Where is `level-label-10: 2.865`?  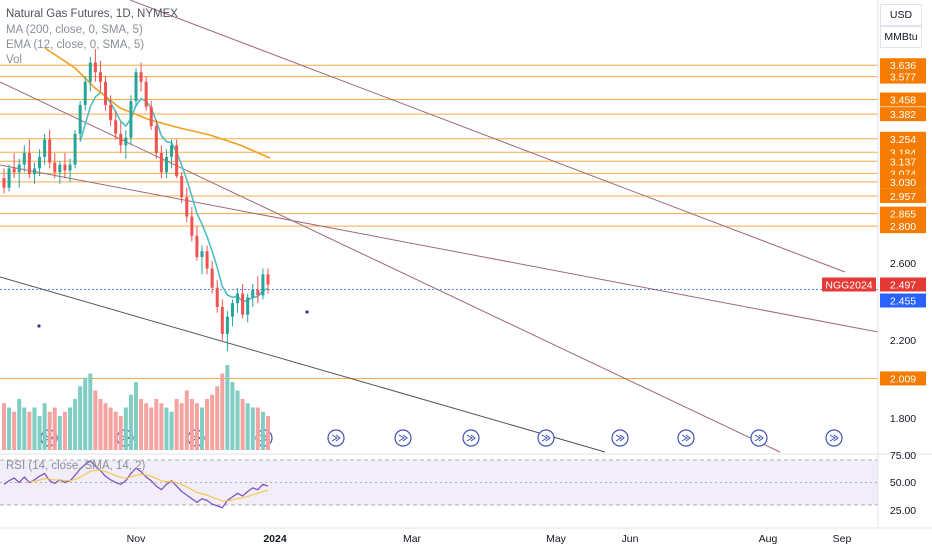
level-label-10: 2.865 is located at coordinates (903, 215).